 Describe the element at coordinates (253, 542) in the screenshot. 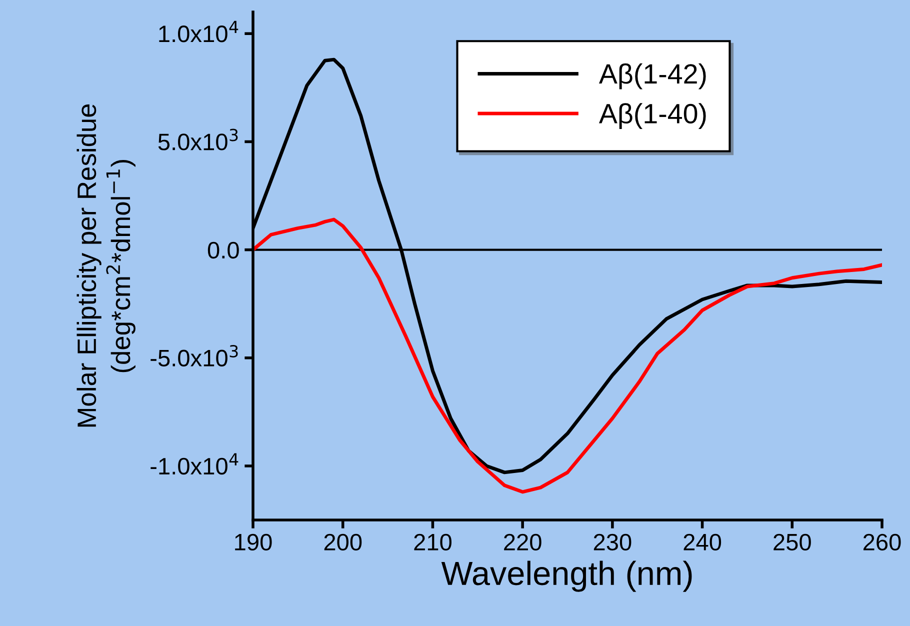

I see `x-tick-label: 190` at that location.